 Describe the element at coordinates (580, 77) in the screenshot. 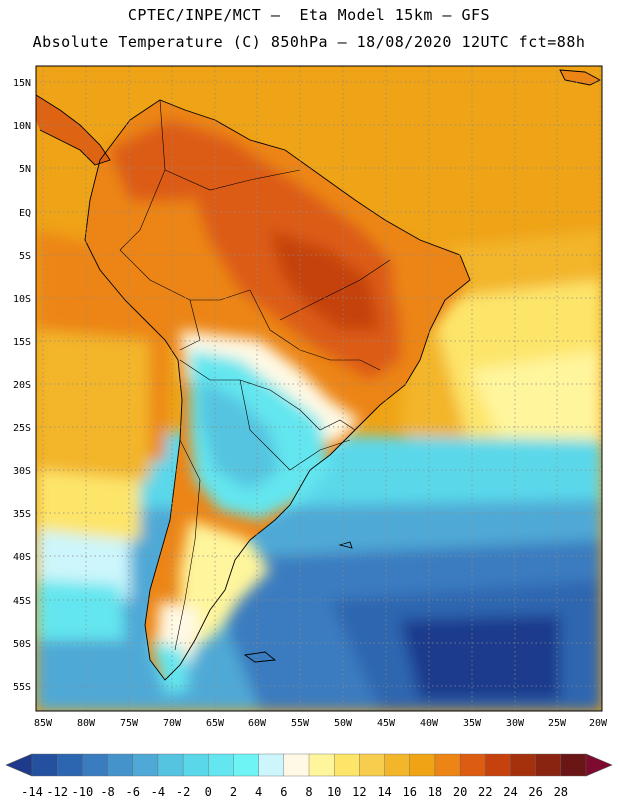

I see `caribbean-islands` at that location.